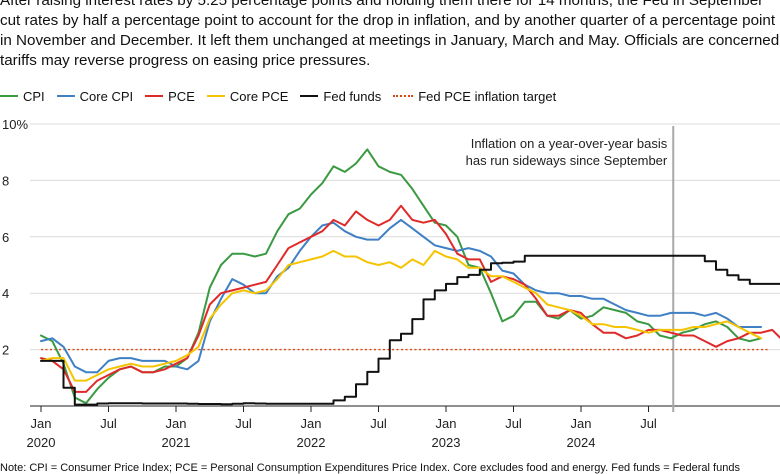  Describe the element at coordinates (181, 96) in the screenshot. I see `legend-label-pce: PCE` at that location.